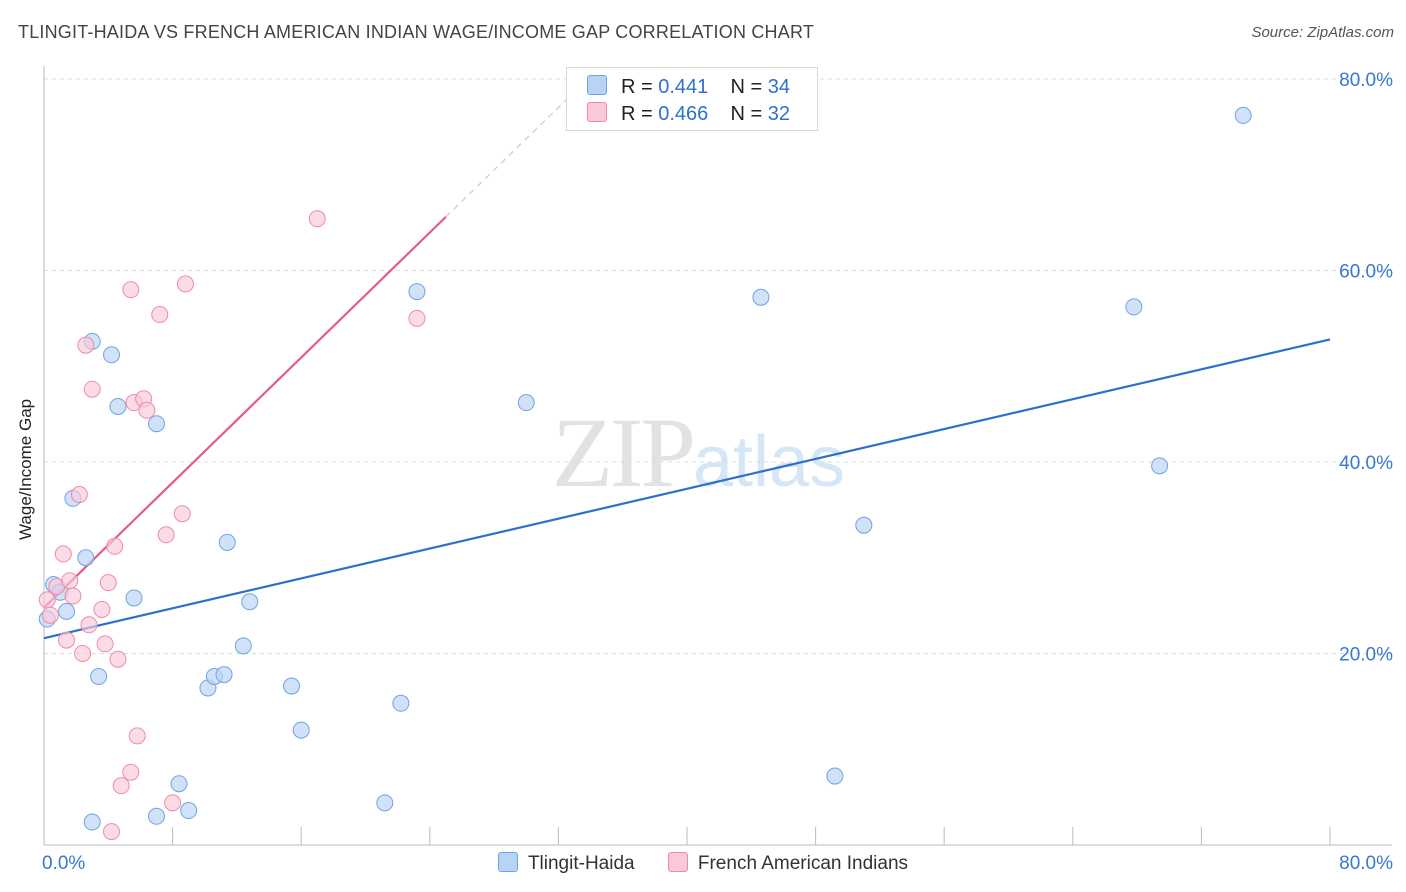 Image resolution: width=1406 pixels, height=892 pixels. Describe the element at coordinates (698, 452) in the screenshot. I see `watermark: ZIPatlas` at that location.